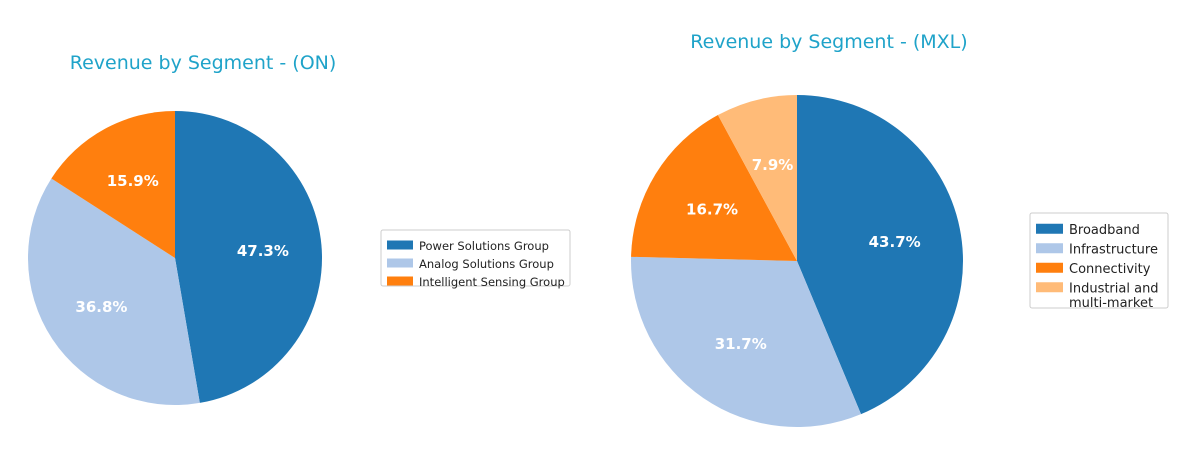  Describe the element at coordinates (880, 255) in the screenshot. I see `pie-slice-broadband` at that location.